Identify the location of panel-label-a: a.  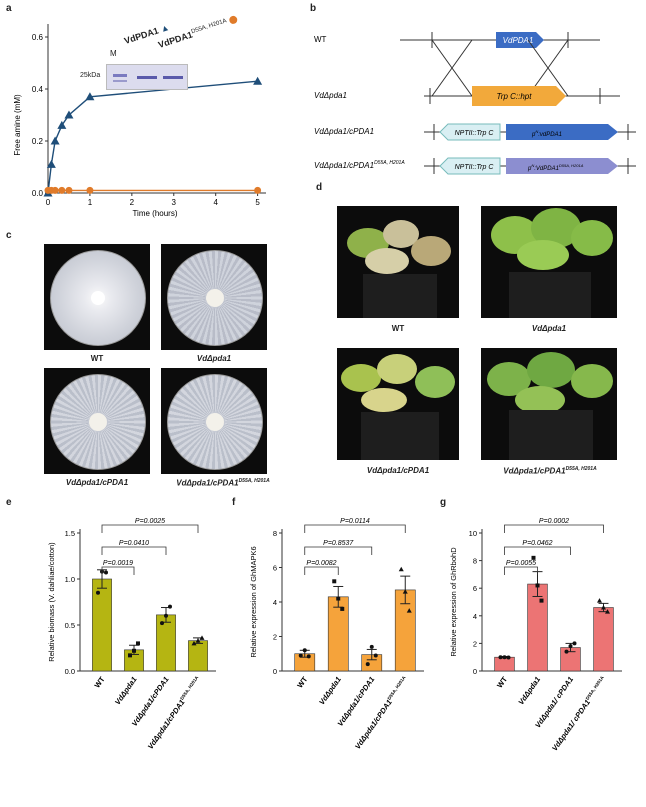
(9, 8).